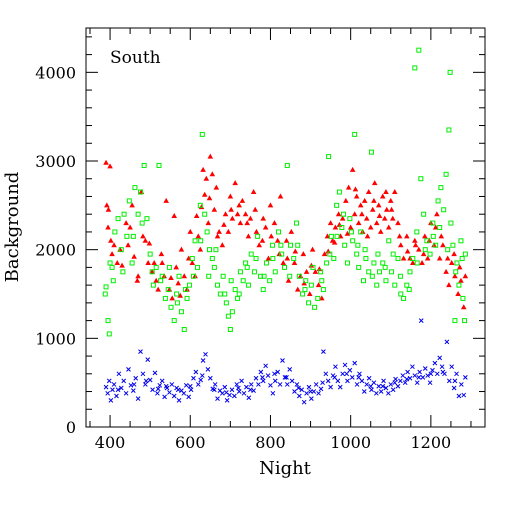 The width and height of the screenshot is (512, 512). I want to click on y-tick-label: 3000, so click(55, 161).